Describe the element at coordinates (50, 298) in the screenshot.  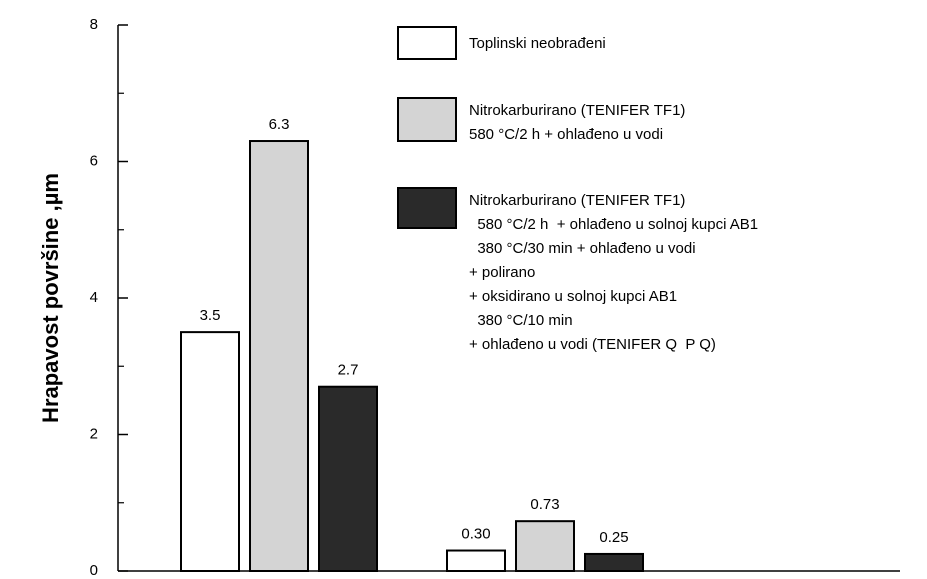
I see `y-axis-label: Hrapavost površine ,µm` at that location.